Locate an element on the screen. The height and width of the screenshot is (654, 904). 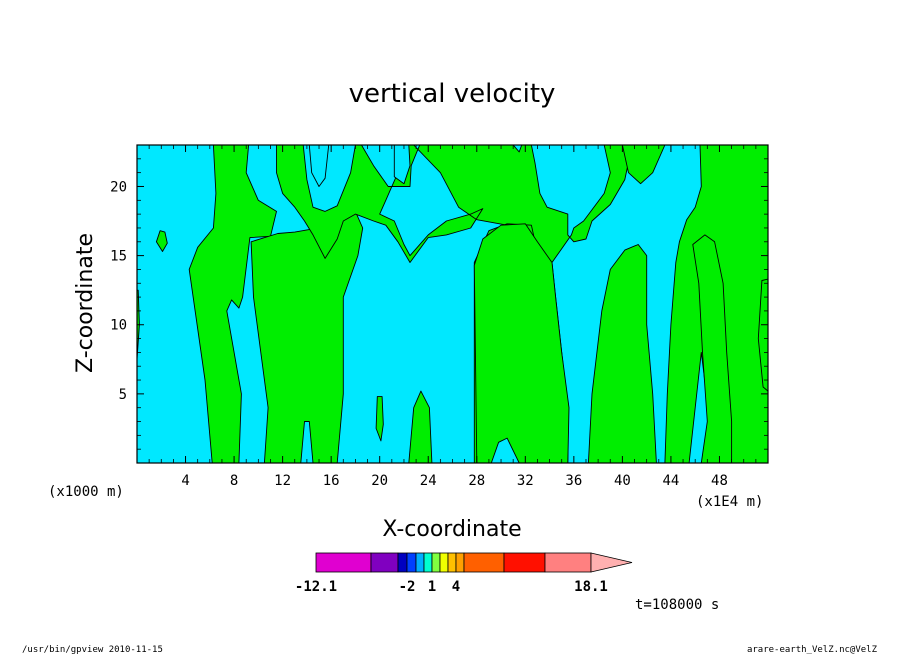
x-tick-label: 44 is located at coordinates (670, 481).